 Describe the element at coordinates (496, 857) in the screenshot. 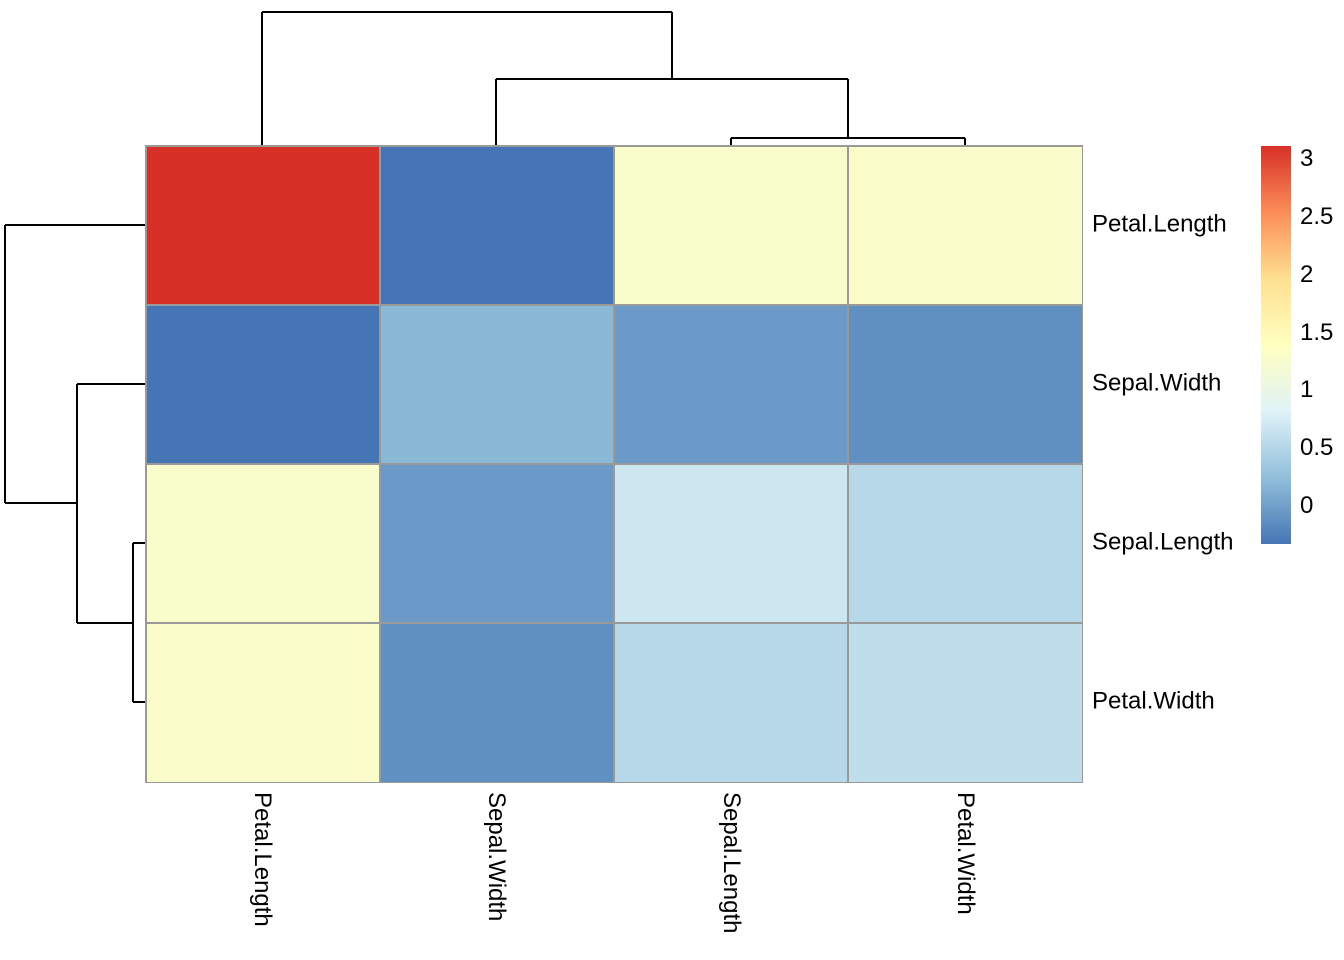

I see `col-label-sepal-width: Sepal.Width` at that location.